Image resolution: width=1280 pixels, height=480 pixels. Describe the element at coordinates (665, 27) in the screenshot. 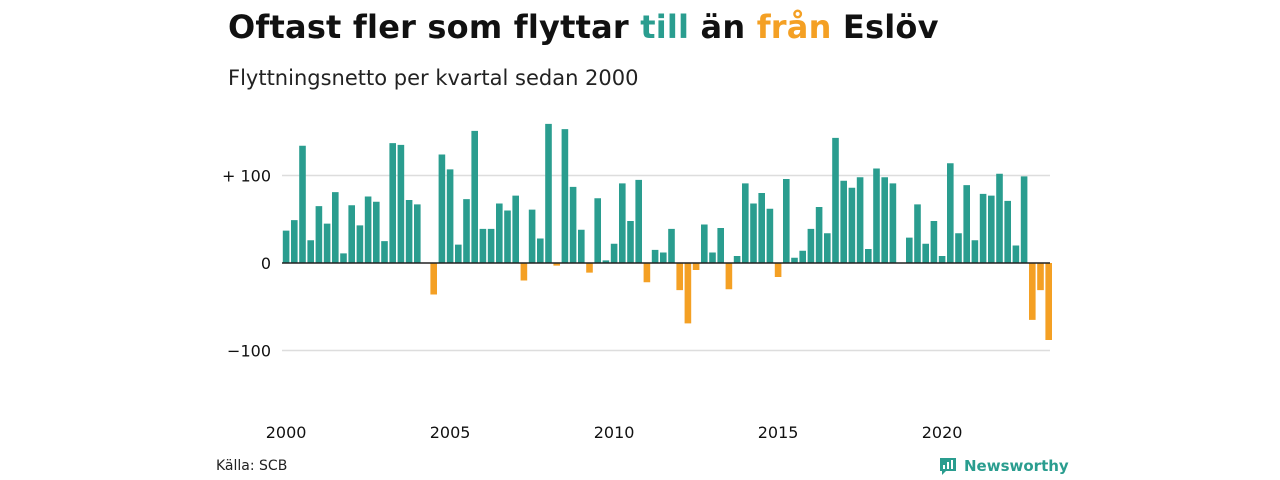

I see `title-highlight-till: till` at that location.